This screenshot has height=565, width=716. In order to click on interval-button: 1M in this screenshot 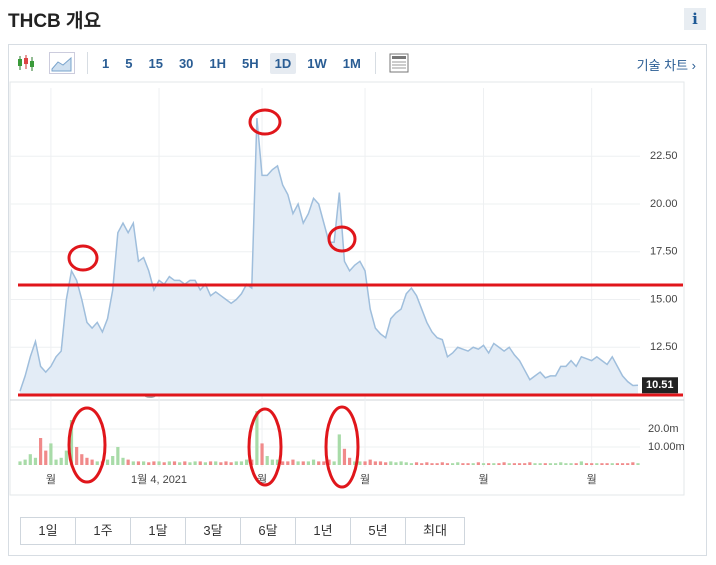, I will do `click(351, 63)`.